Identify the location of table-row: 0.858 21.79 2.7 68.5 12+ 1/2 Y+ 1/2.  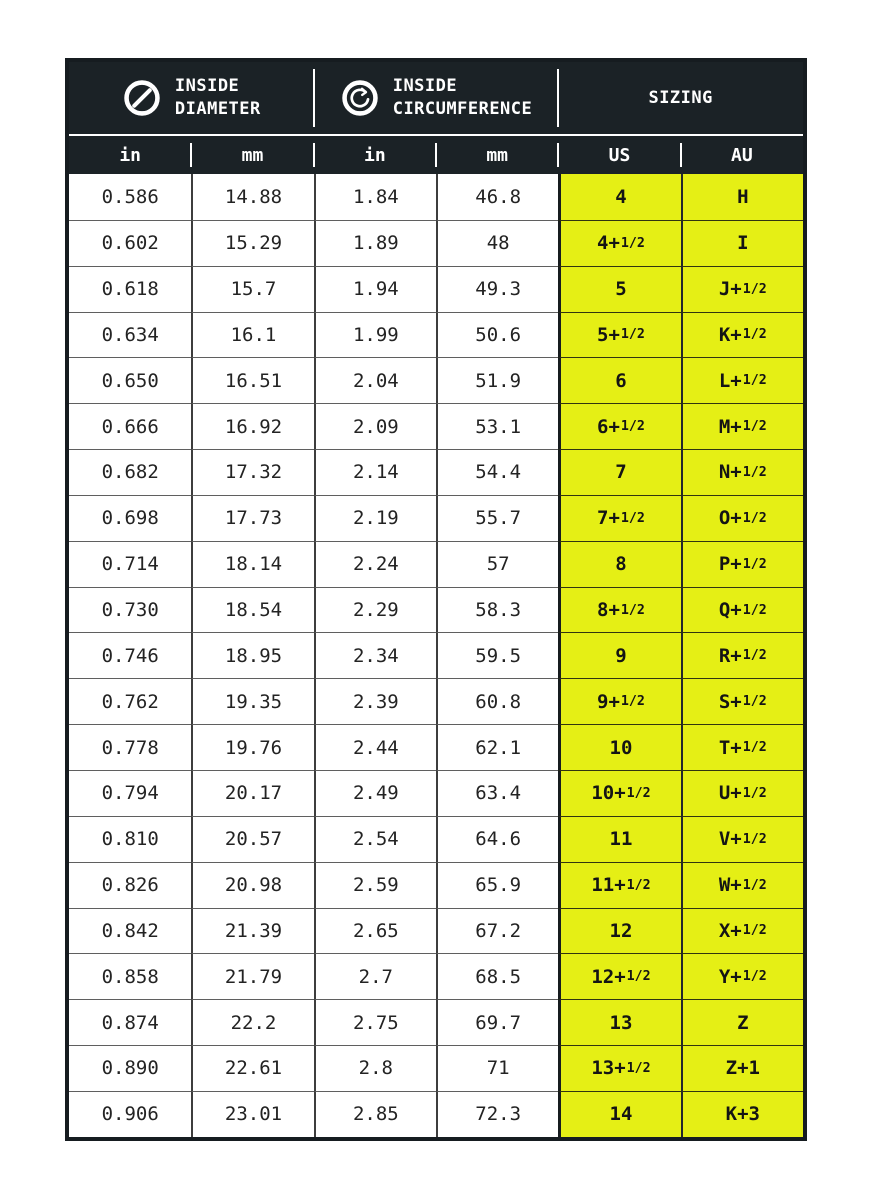
(436, 976).